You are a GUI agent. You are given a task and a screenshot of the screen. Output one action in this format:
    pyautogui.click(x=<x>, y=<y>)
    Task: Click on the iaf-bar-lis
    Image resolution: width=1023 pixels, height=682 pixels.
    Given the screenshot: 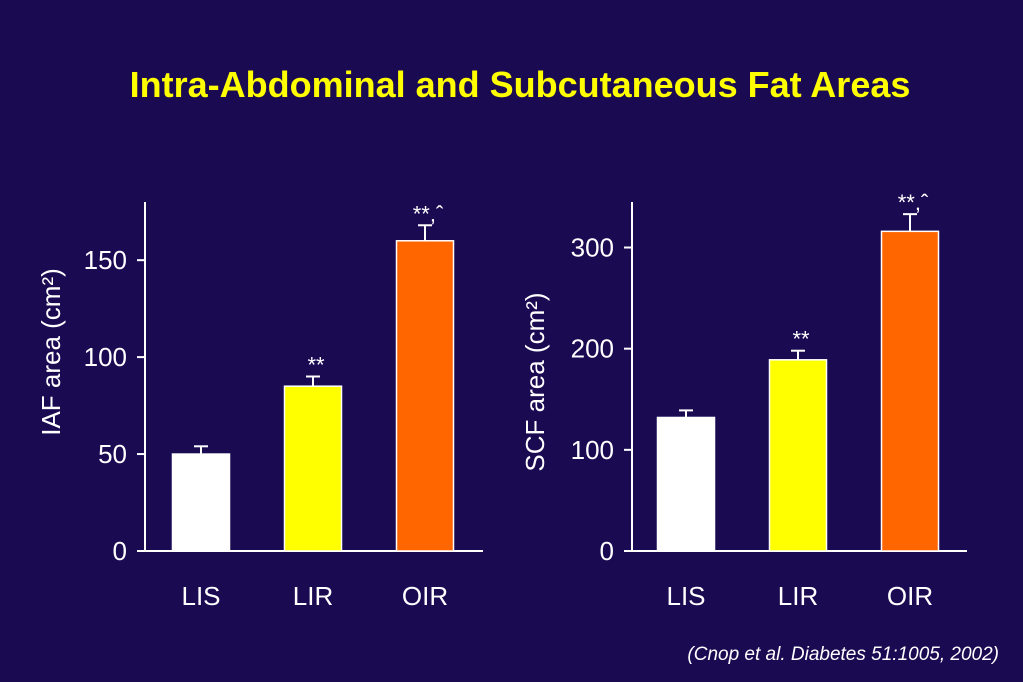 What is the action you would take?
    pyautogui.click(x=201, y=502)
    